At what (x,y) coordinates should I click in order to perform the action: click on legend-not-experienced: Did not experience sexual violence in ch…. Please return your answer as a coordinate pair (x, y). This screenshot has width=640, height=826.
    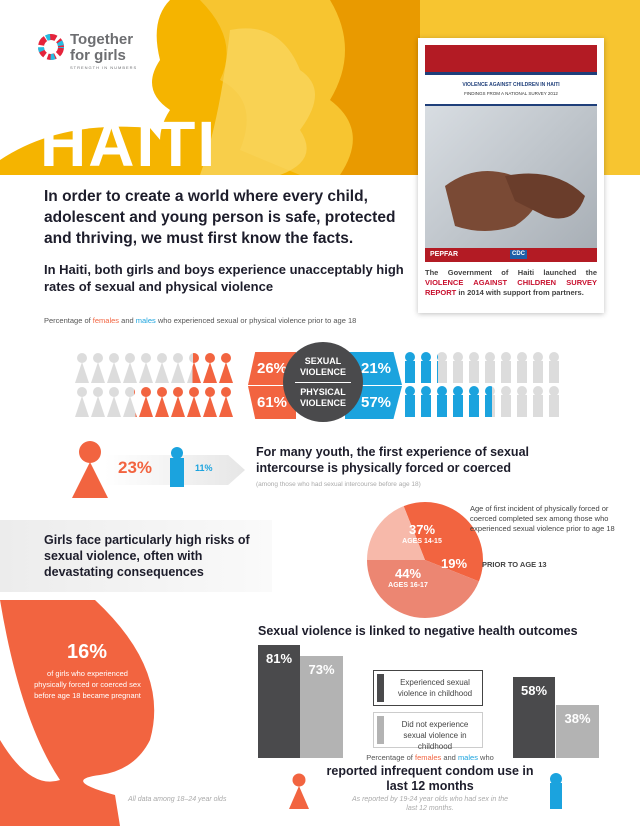
    Looking at the image, I should click on (428, 731).